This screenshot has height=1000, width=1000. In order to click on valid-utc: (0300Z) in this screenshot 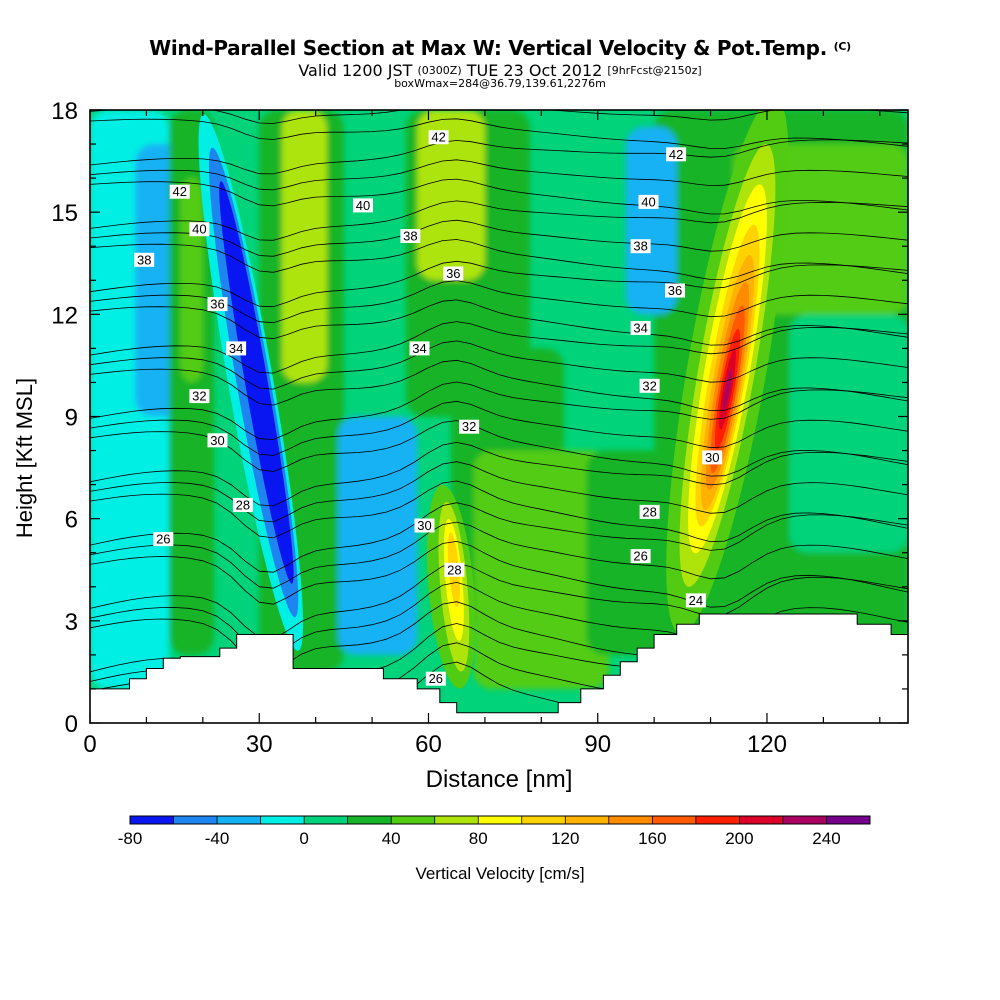, I will do `click(439, 70)`.